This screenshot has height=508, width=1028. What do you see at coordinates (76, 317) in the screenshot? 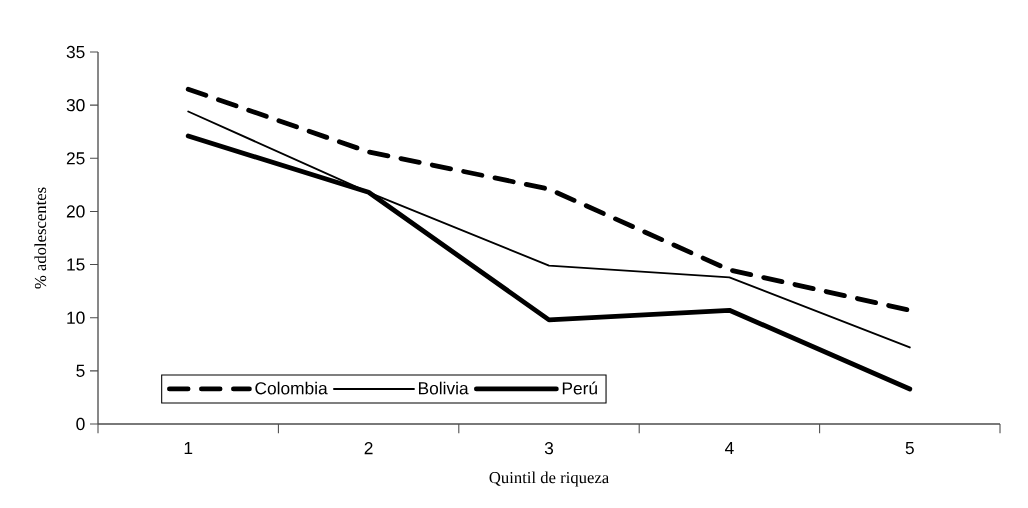
I see `y-tick-label: 10` at bounding box center [76, 317].